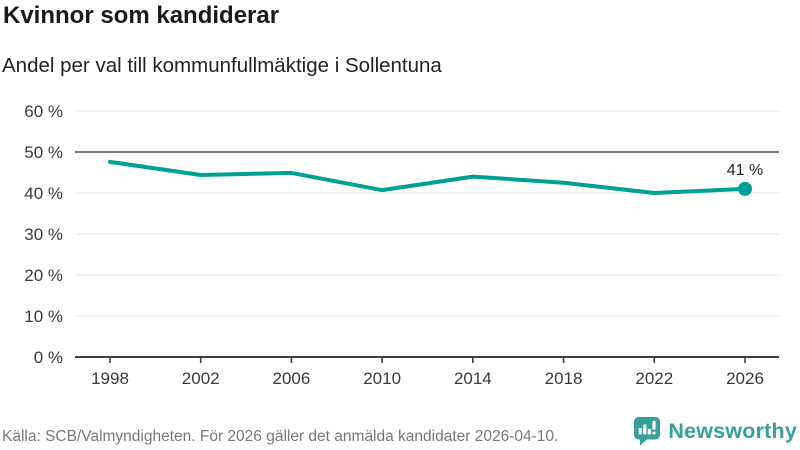  What do you see at coordinates (745, 188) in the screenshot?
I see `last-point-marker` at bounding box center [745, 188].